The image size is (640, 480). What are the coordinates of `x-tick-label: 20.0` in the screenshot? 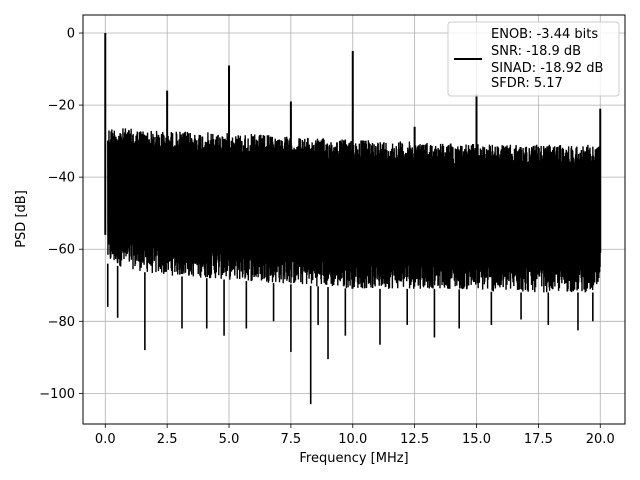 It's located at (600, 439).